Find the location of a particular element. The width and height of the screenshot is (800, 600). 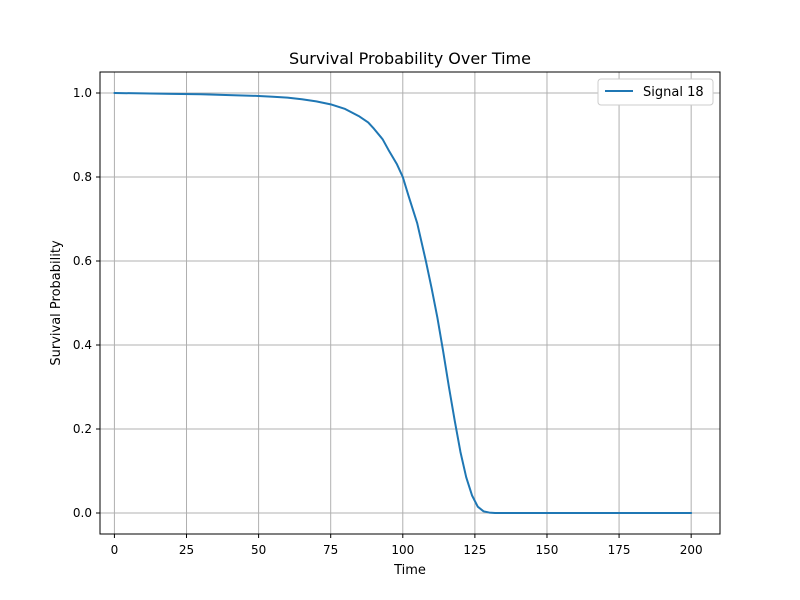

x-tick-label: 75 is located at coordinates (330, 550).